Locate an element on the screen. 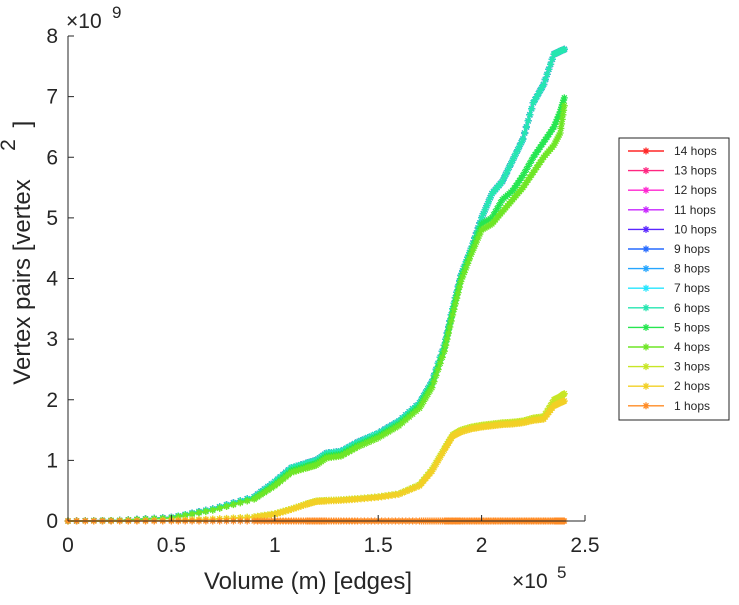 Image resolution: width=739 pixels, height=605 pixels. legend-label: 10 hops is located at coordinates (695, 229).